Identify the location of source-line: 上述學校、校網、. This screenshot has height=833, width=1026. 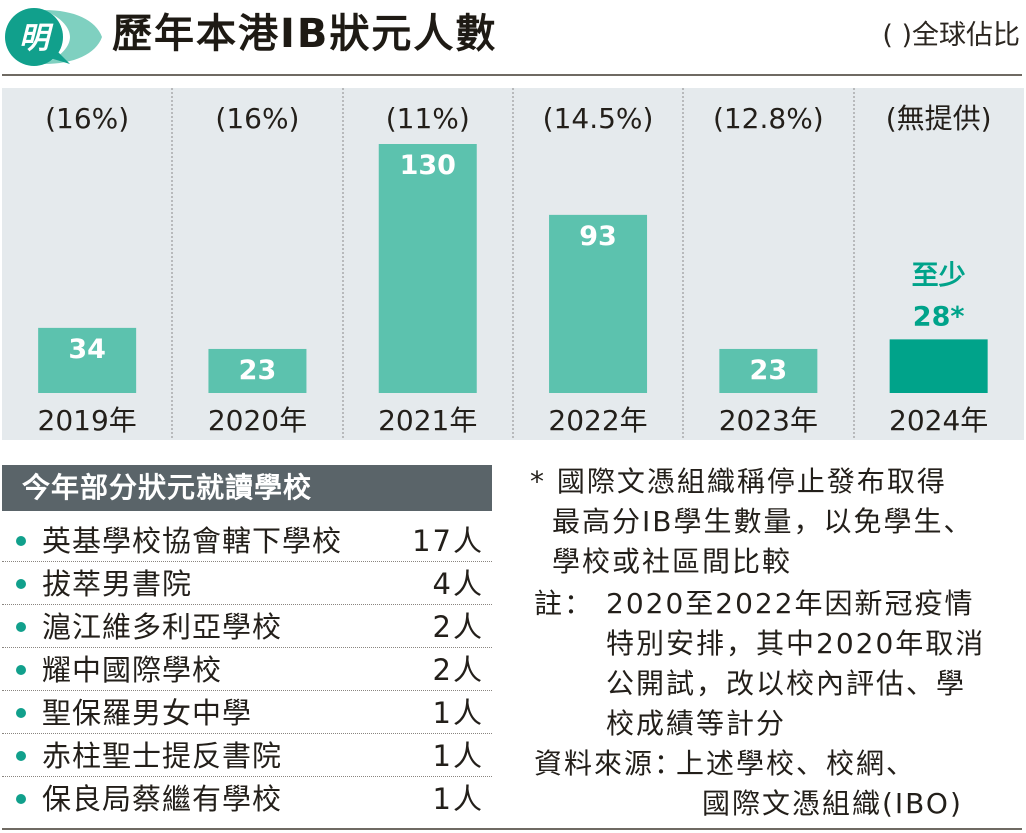
(796, 763).